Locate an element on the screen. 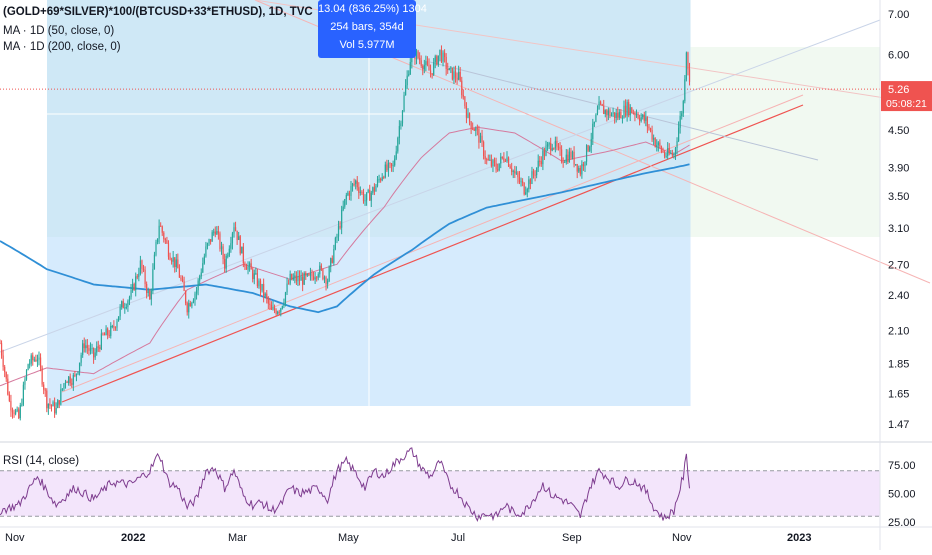 The height and width of the screenshot is (555, 932). forward-target-zone is located at coordinates (785, 142).